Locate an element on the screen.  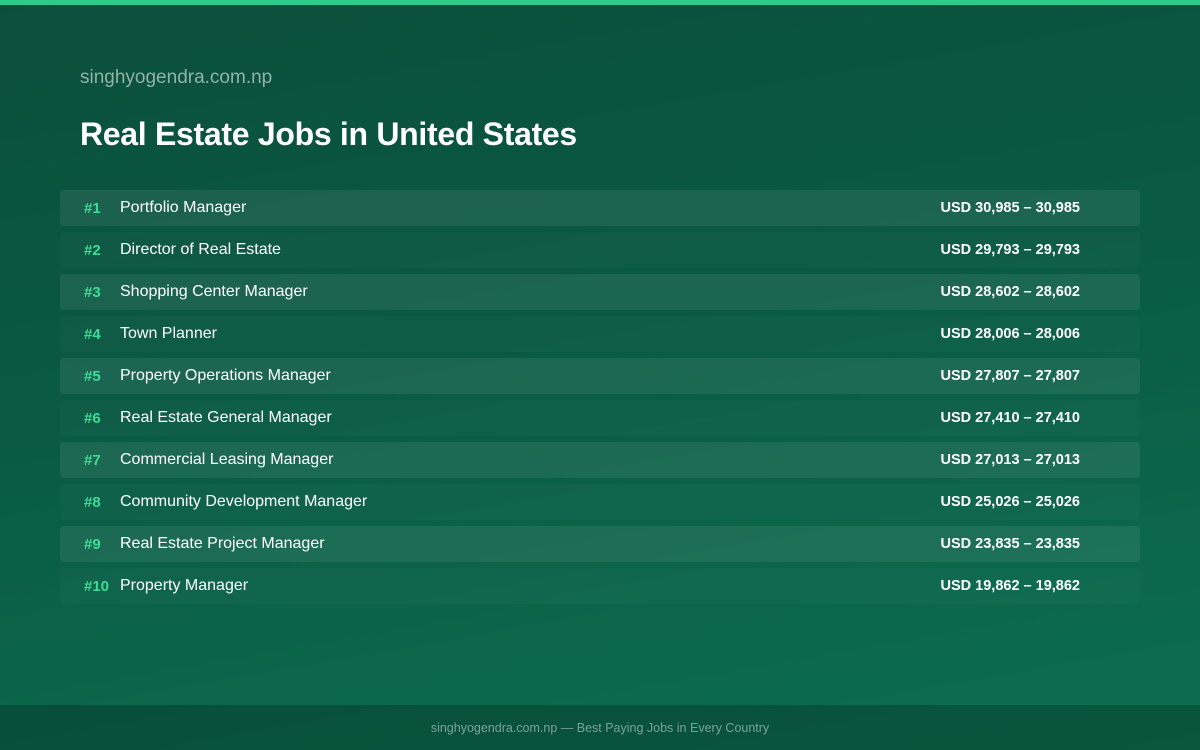
job-title: Real Estate Project Manager is located at coordinates (222, 543).